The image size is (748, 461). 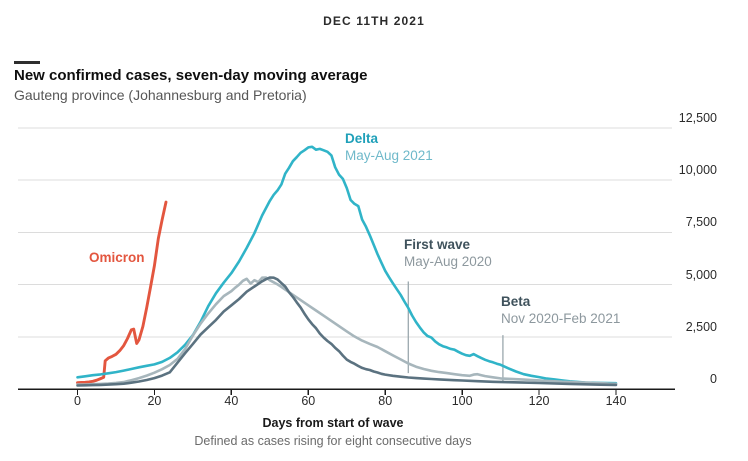 I want to click on x-axis-tick-label: 20, so click(x=154, y=401).